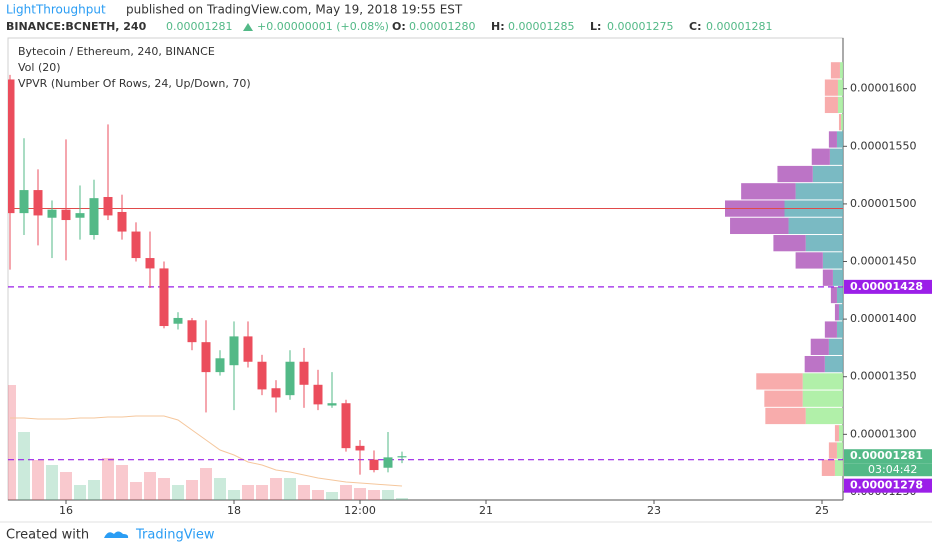 The height and width of the screenshot is (554, 932). What do you see at coordinates (640, 26) in the screenshot?
I see `ohlc-value: 0.00001275` at bounding box center [640, 26].